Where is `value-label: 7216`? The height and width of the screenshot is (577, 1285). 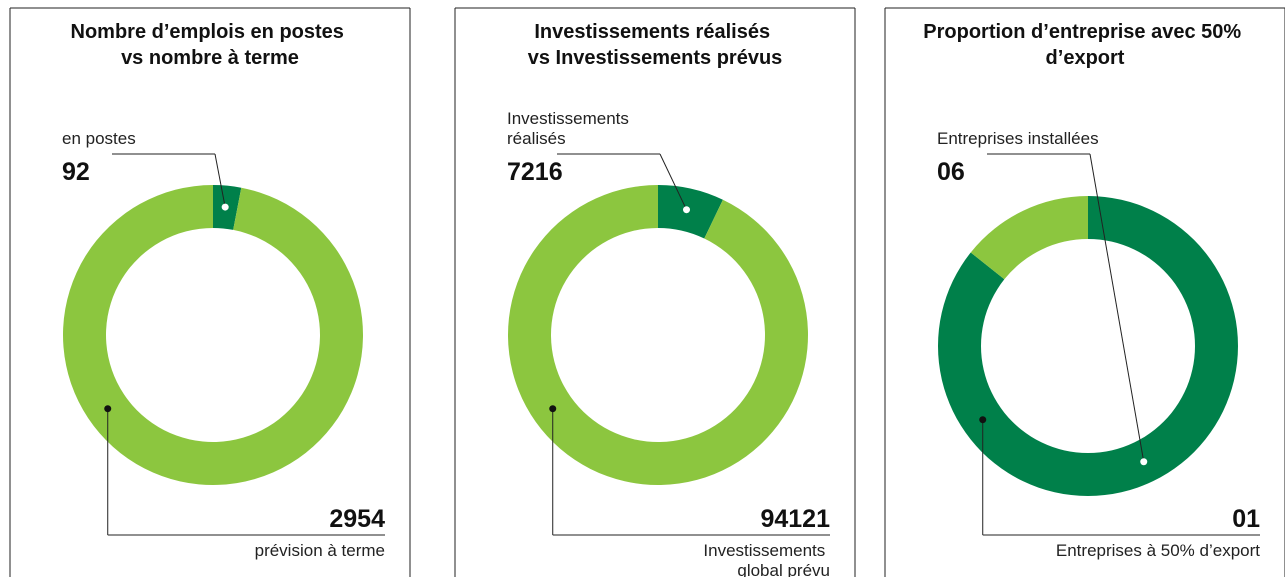
value-label: 7216 is located at coordinates (535, 172).